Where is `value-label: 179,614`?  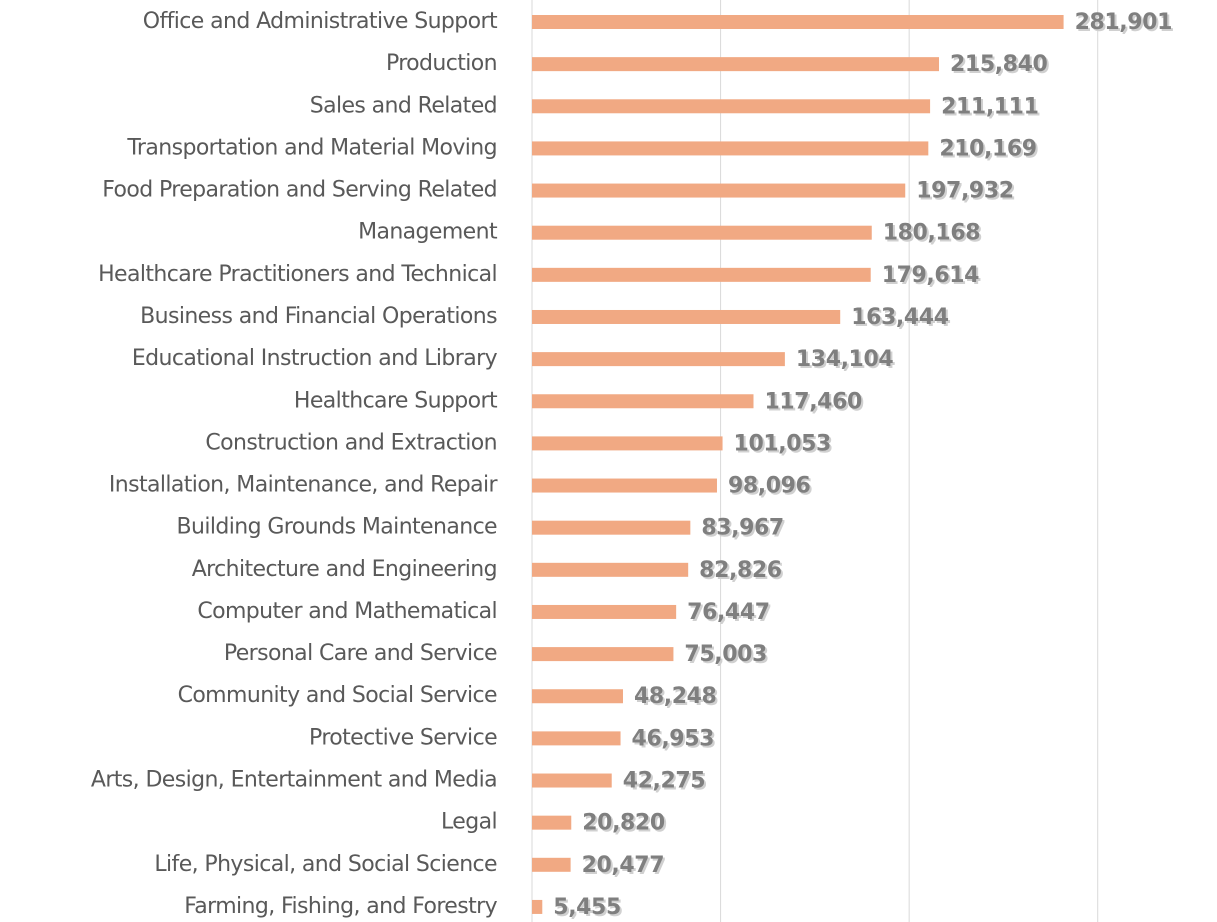 value-label: 179,614 is located at coordinates (930, 275).